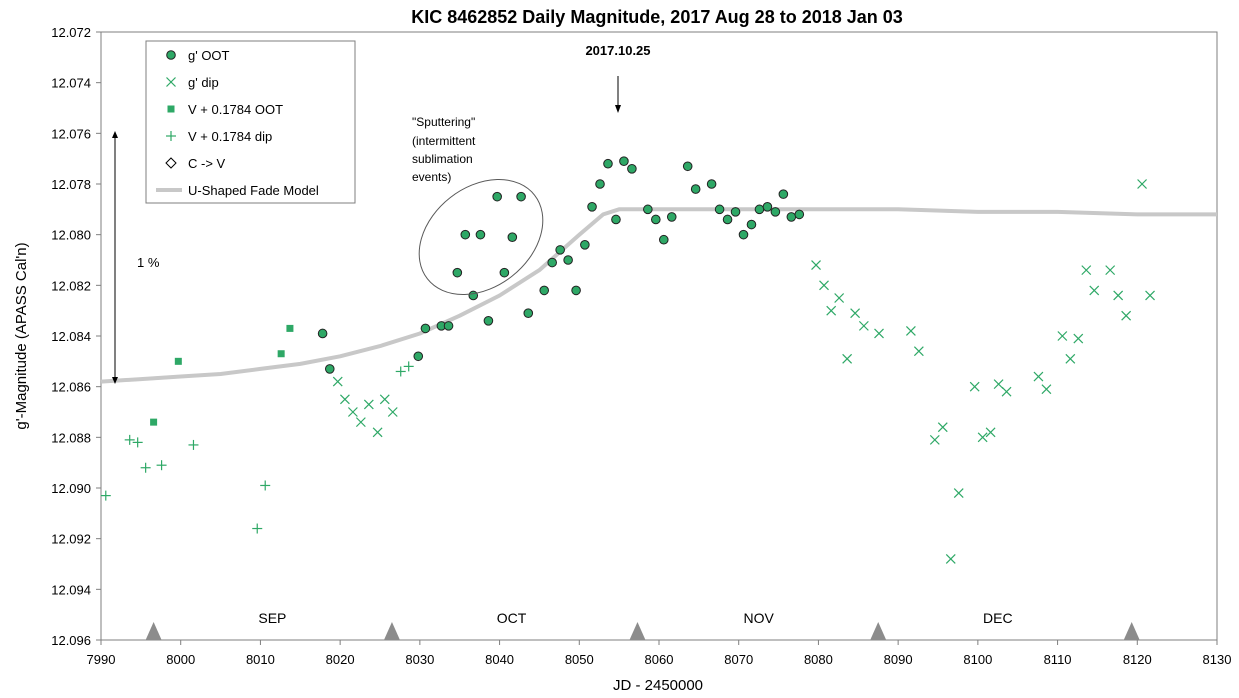 This screenshot has height=698, width=1239. What do you see at coordinates (898, 659) in the screenshot?
I see `x-tick-label: 8090` at bounding box center [898, 659].